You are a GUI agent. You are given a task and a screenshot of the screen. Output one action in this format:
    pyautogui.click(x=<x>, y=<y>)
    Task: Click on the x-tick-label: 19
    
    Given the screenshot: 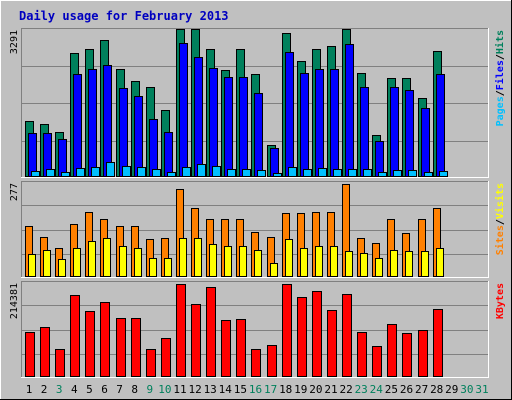 What is the action you would take?
    pyautogui.click(x=300, y=389)
    